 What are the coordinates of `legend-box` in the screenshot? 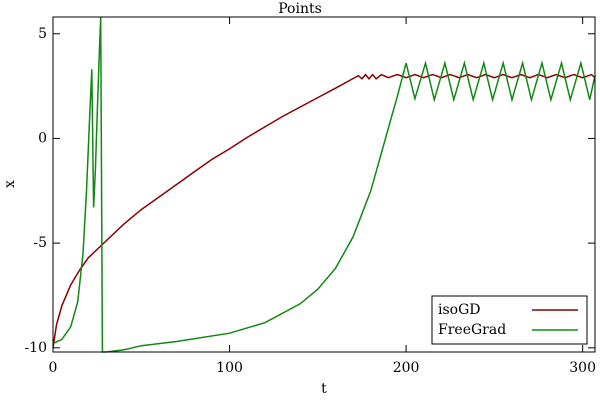 It's located at (509, 320).